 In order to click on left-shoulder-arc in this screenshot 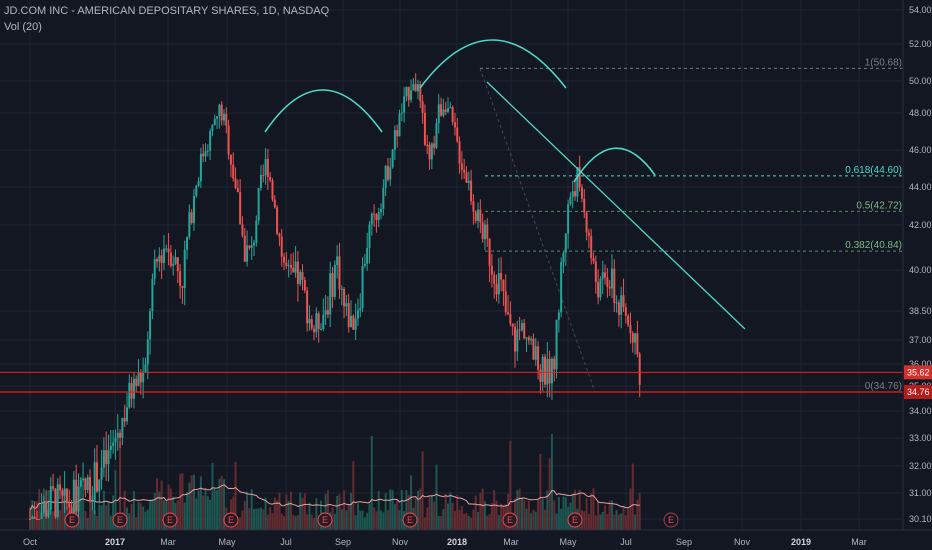, I will do `click(323, 111)`.